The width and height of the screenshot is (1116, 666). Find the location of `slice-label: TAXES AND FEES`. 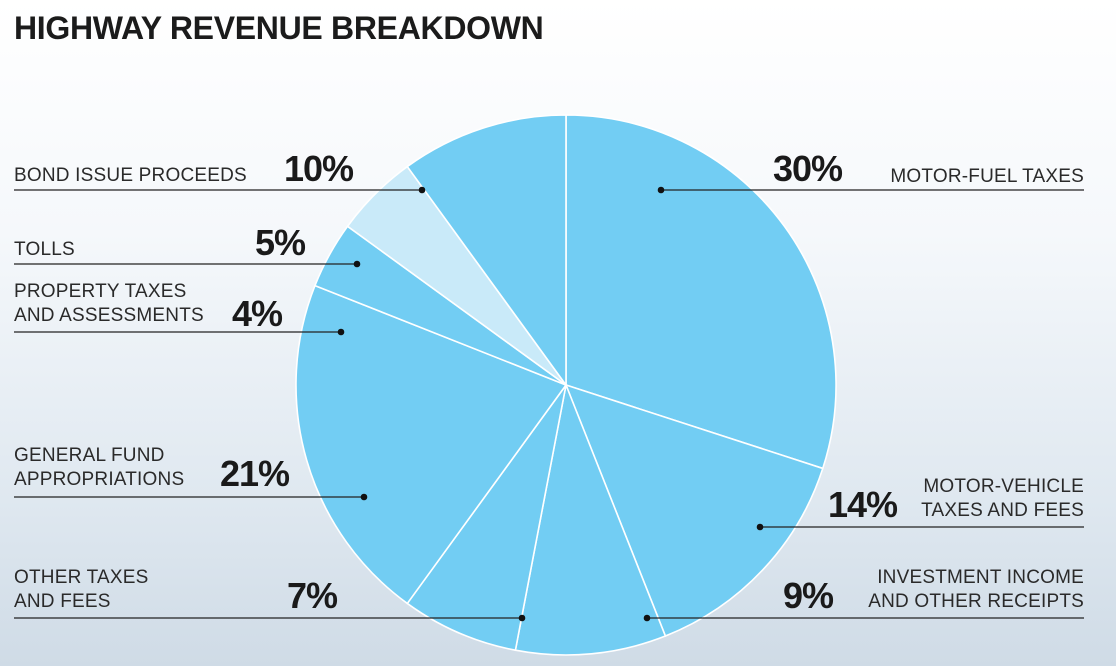

slice-label: TAXES AND FEES is located at coordinates (1002, 510).